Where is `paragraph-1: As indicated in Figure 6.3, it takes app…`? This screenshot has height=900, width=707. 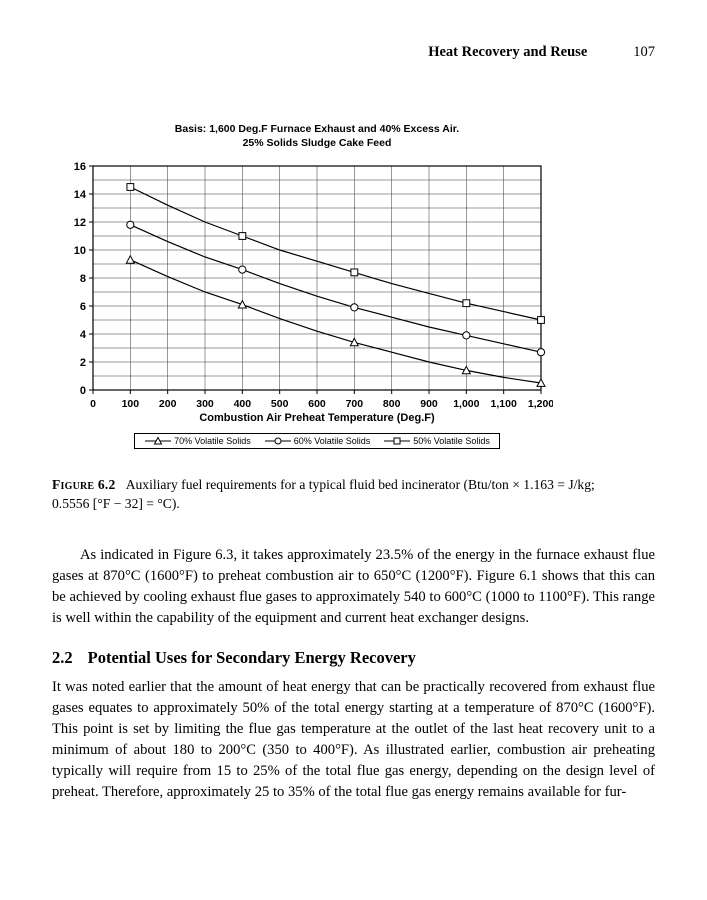 paragraph-1: As indicated in Figure 6.3, it takes app… is located at coordinates (353, 586).